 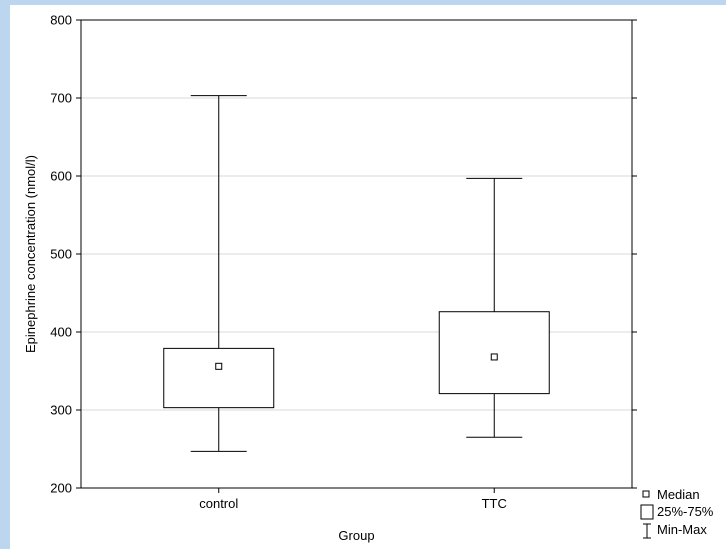 What do you see at coordinates (30, 254) in the screenshot?
I see `y-axis-title: Epinephrine concentration (nmol/l)` at bounding box center [30, 254].